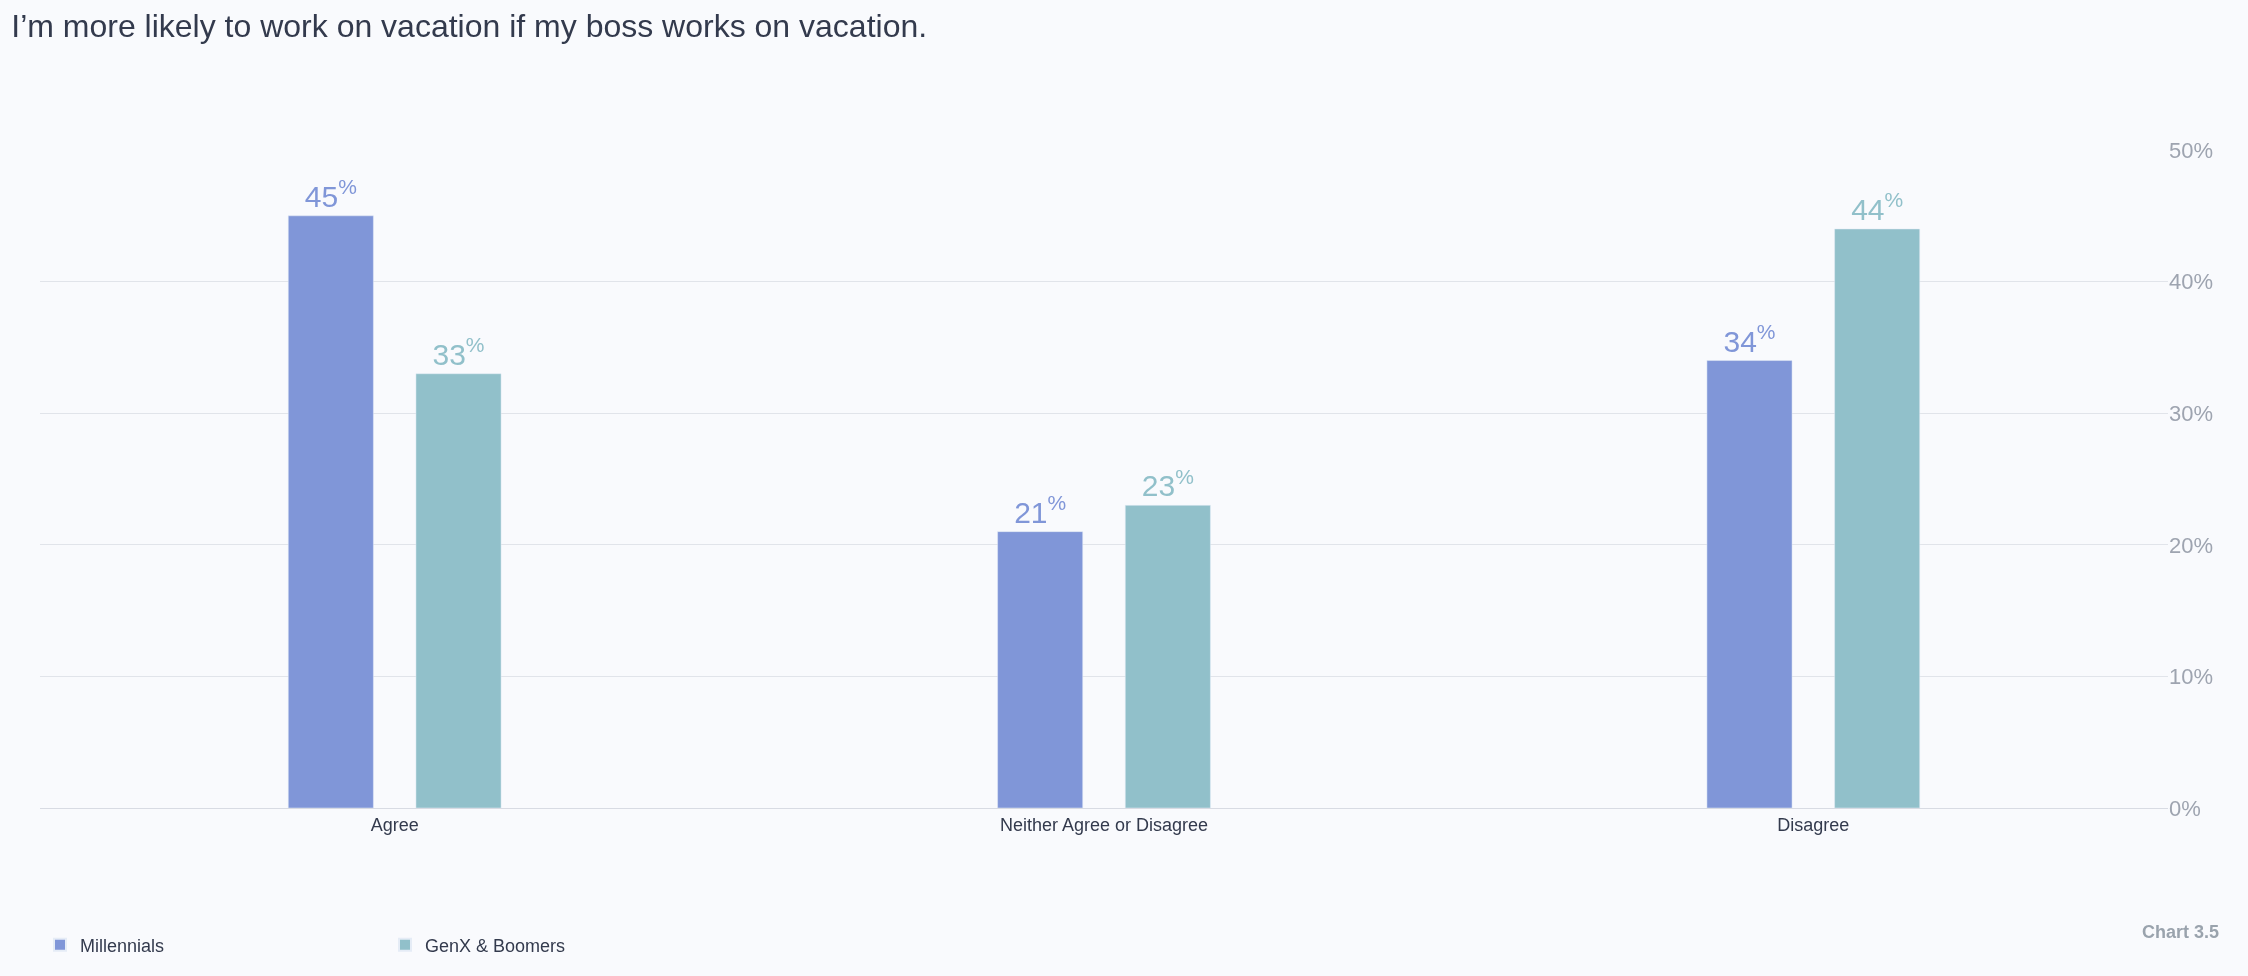 The height and width of the screenshot is (976, 2248). I want to click on x-tick-label: Neither Agree or Disagree, so click(1104, 824).